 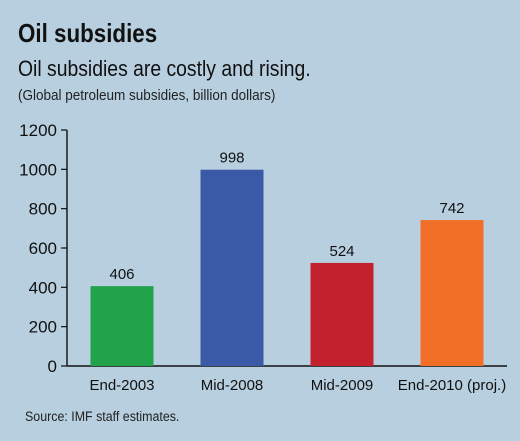 What do you see at coordinates (88, 33) in the screenshot?
I see `chart-title: Oil subsidies` at bounding box center [88, 33].